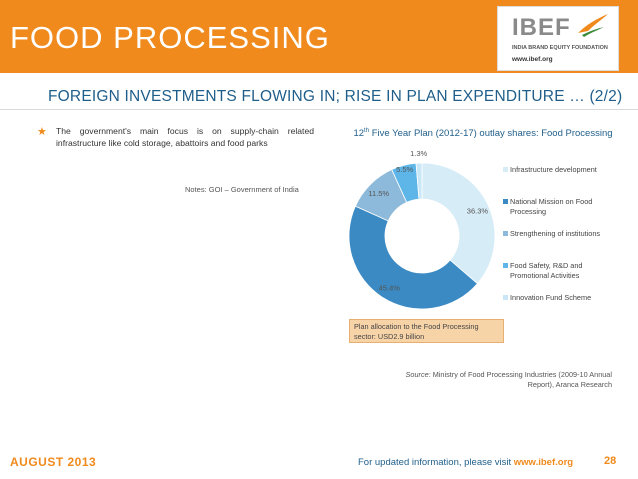  Describe the element at coordinates (593, 25) in the screenshot. I see `bird-icon` at that location.